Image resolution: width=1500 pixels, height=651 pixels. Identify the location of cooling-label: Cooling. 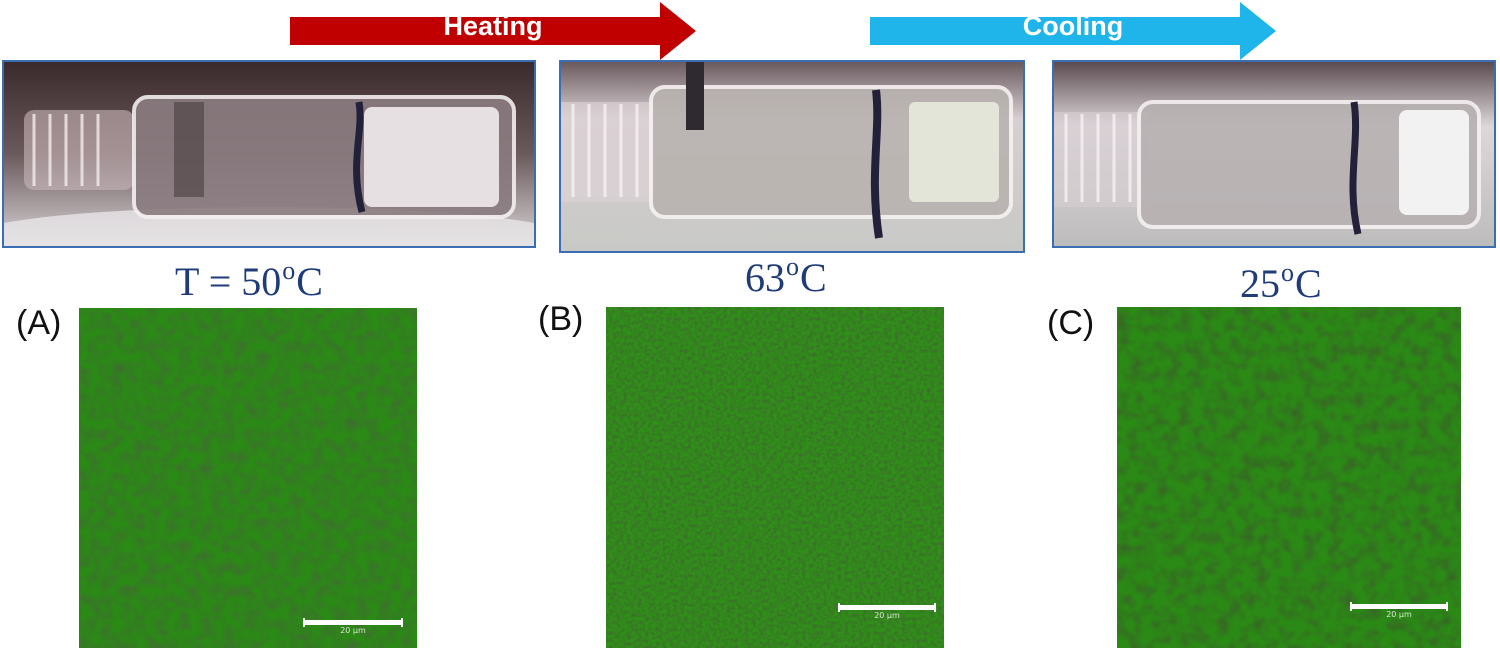
(1073, 26).